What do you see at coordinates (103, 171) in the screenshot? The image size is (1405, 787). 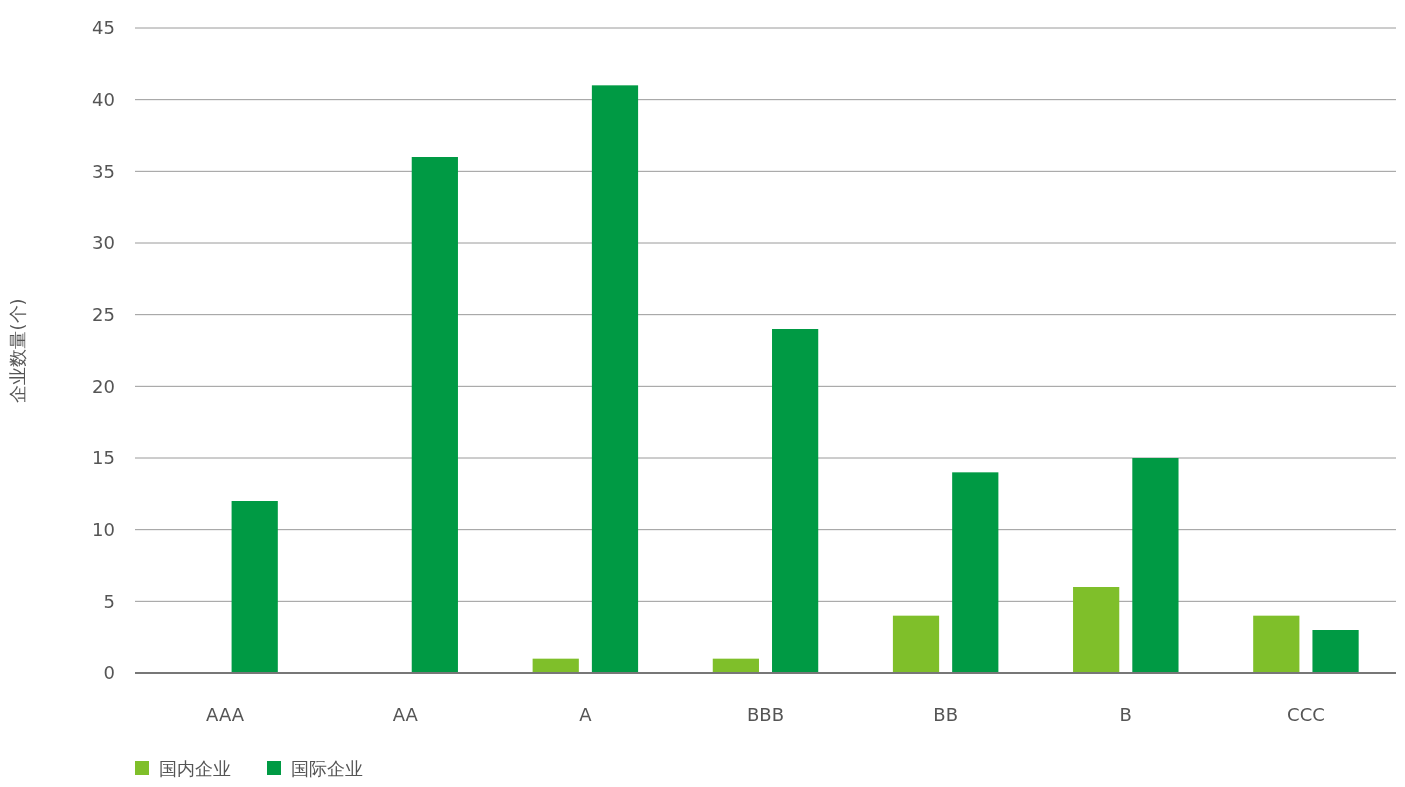 I see `y-tick-label: 35` at bounding box center [103, 171].